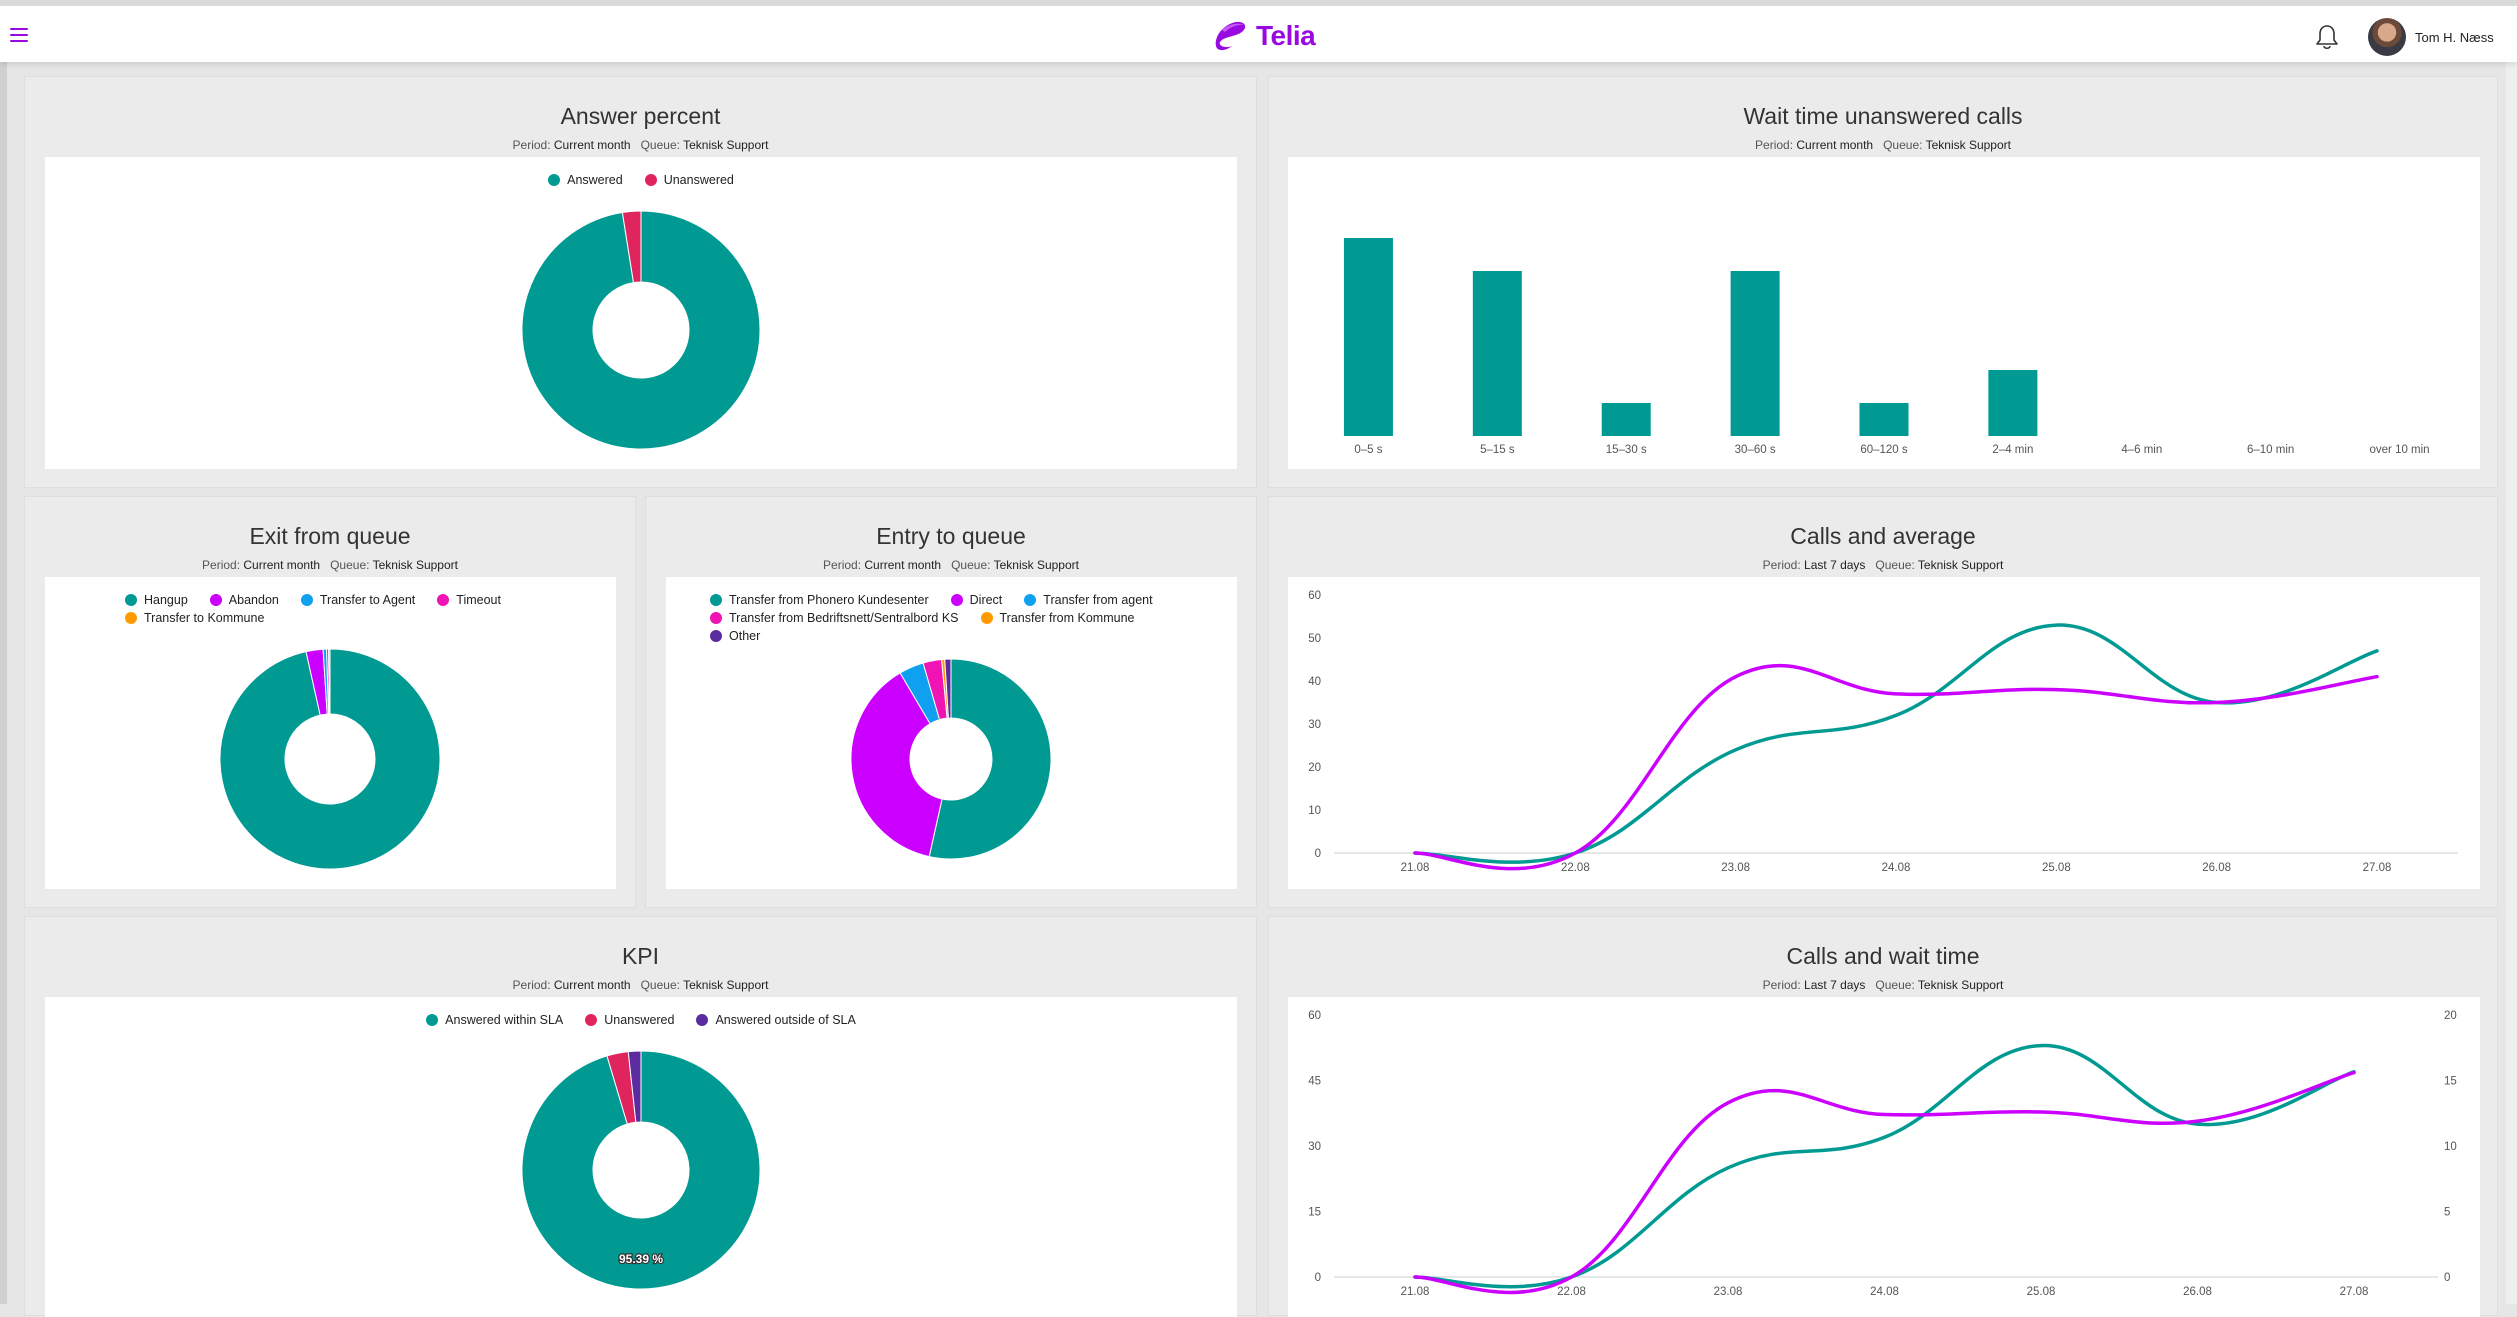 Image resolution: width=2517 pixels, height=1317 pixels. I want to click on pie-slice-direct, so click(896, 765).